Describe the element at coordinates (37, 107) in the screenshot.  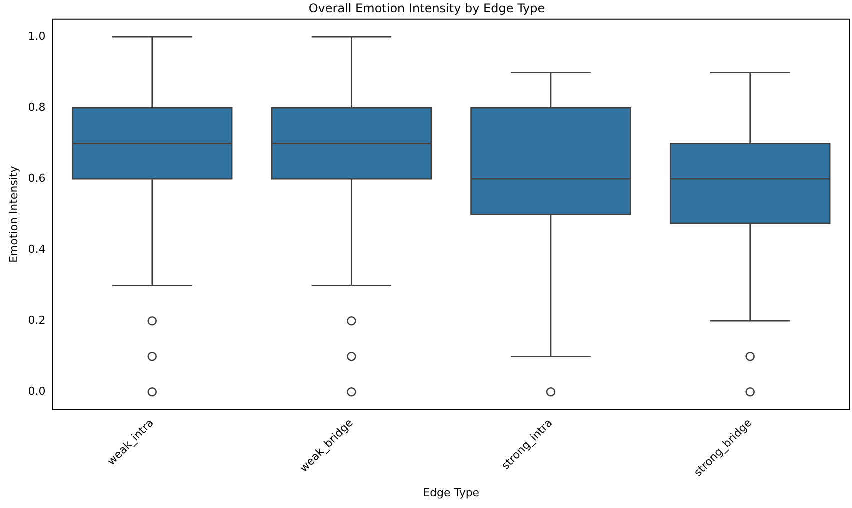
I see `y-tick-label: 0.8` at that location.